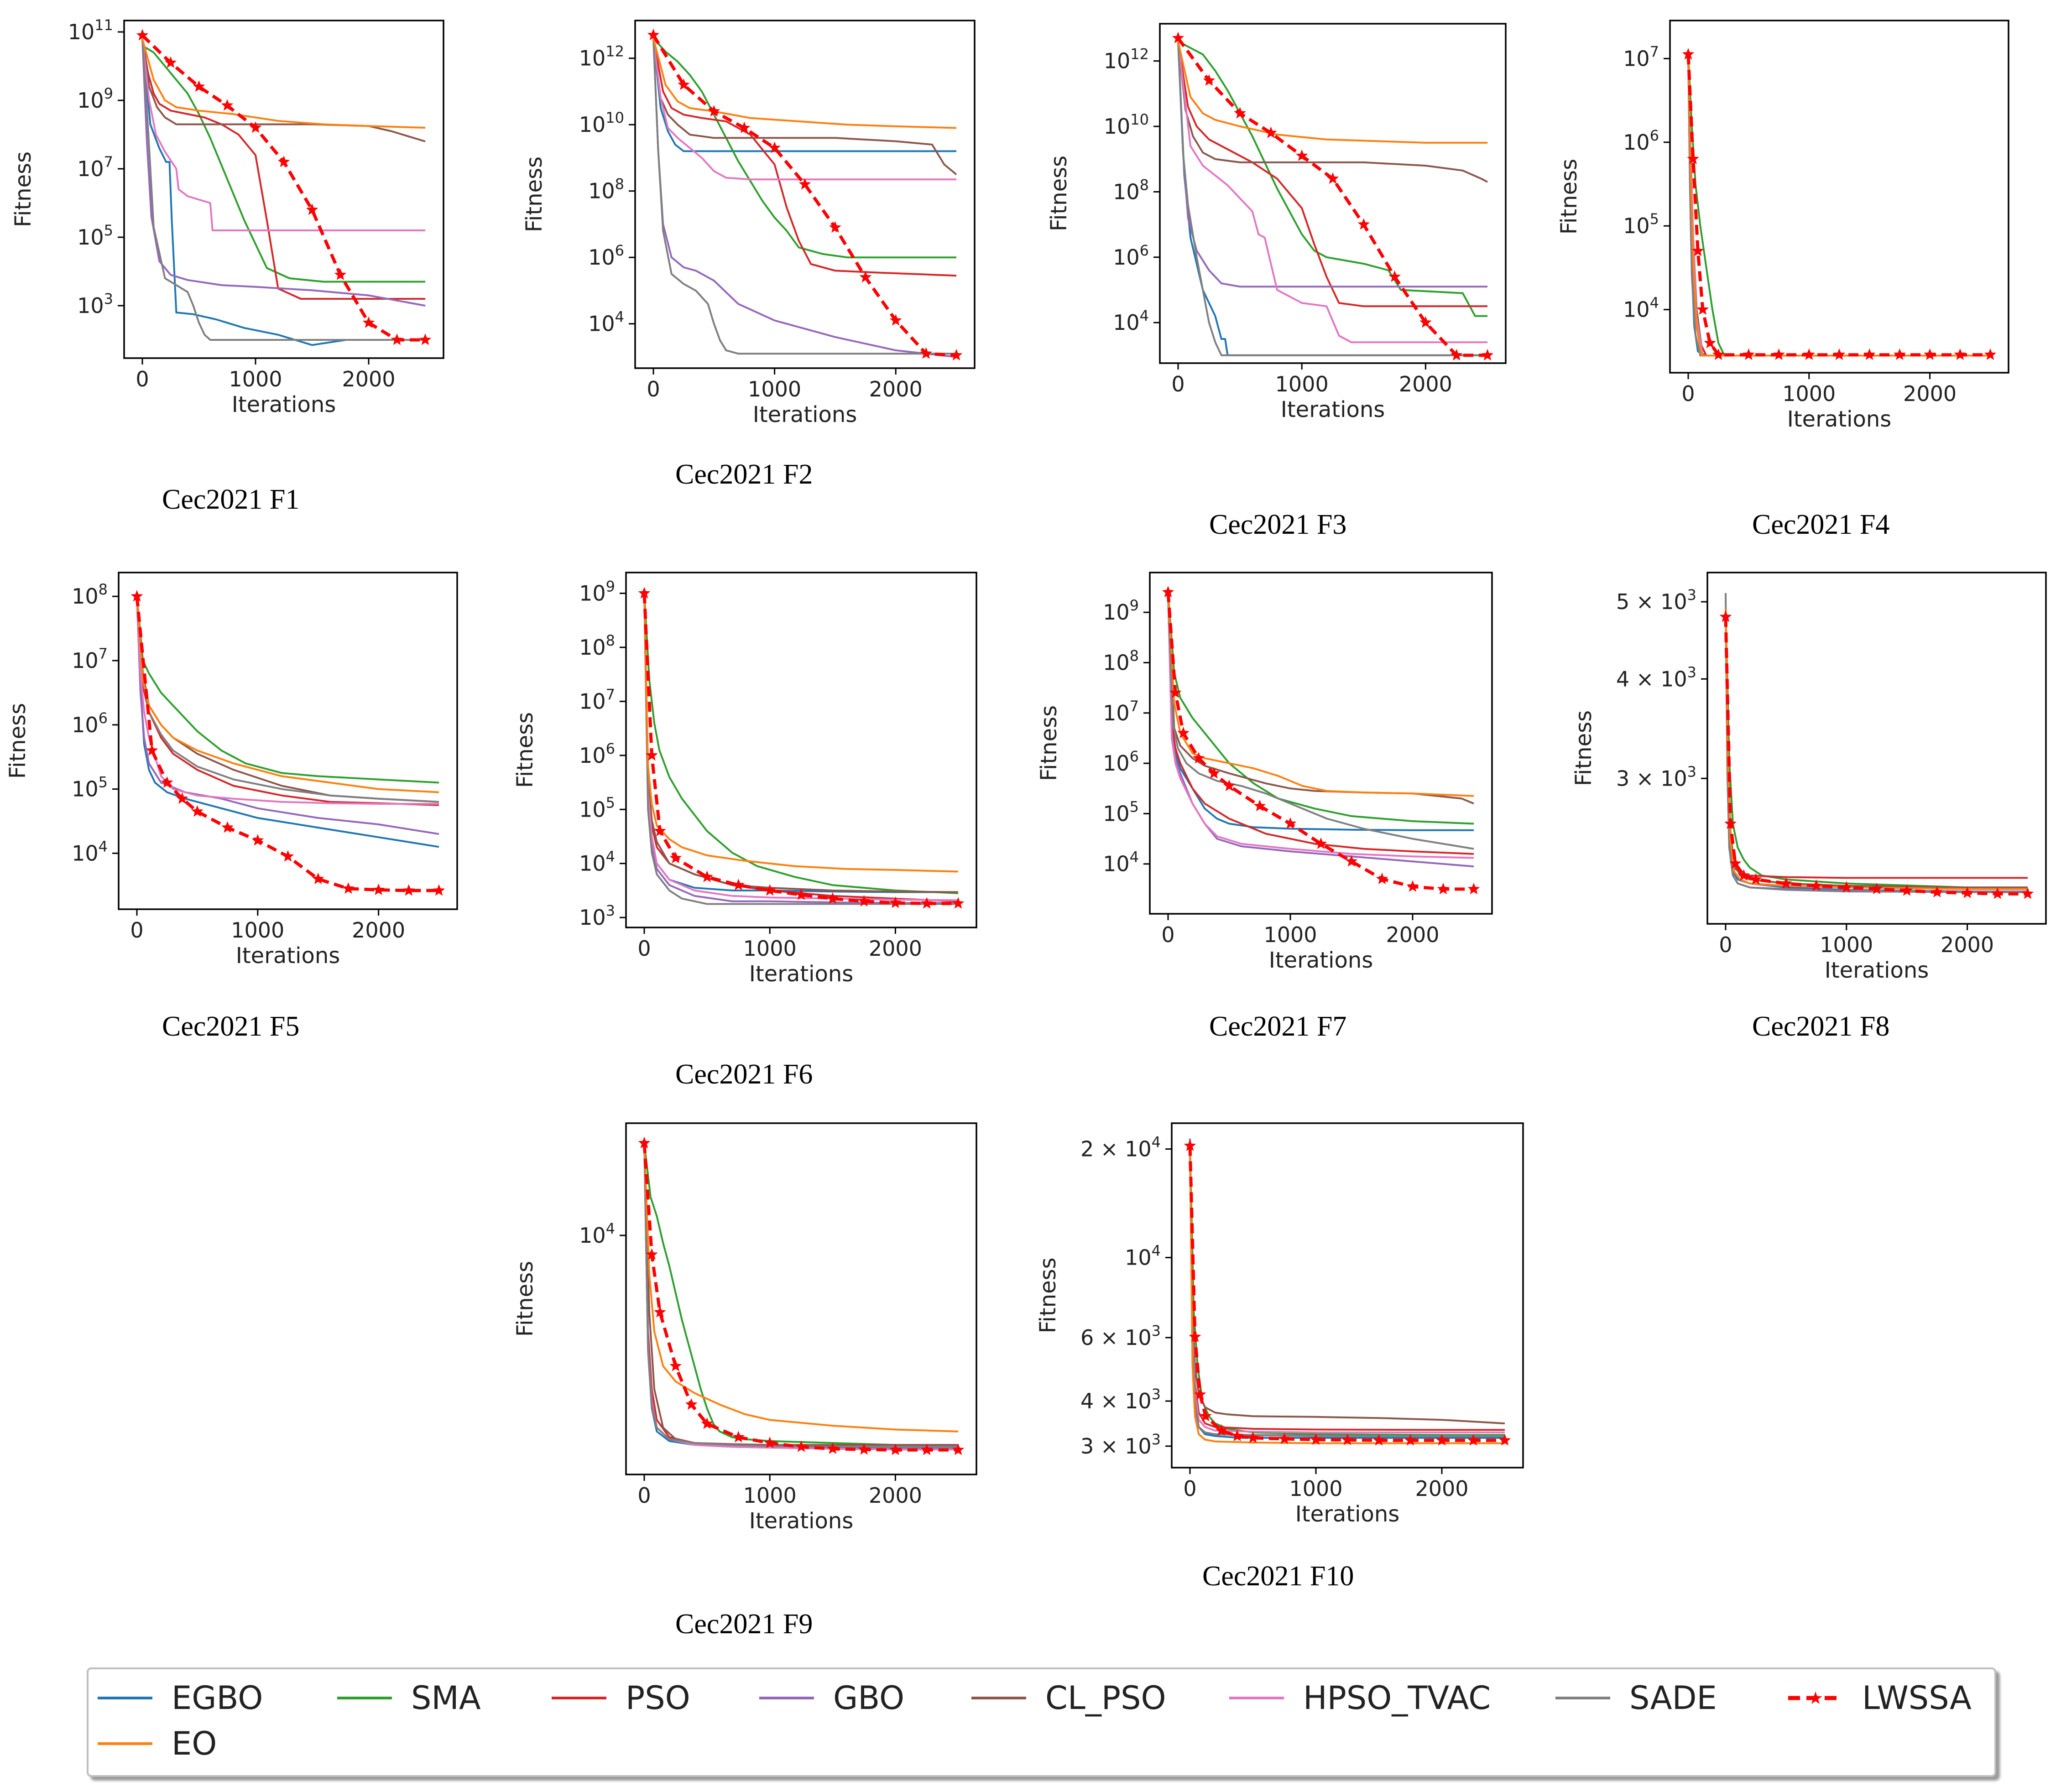  Describe the element at coordinates (1126, 59) in the screenshot. I see `y-tick-label-f3-4: 10¹²` at that location.